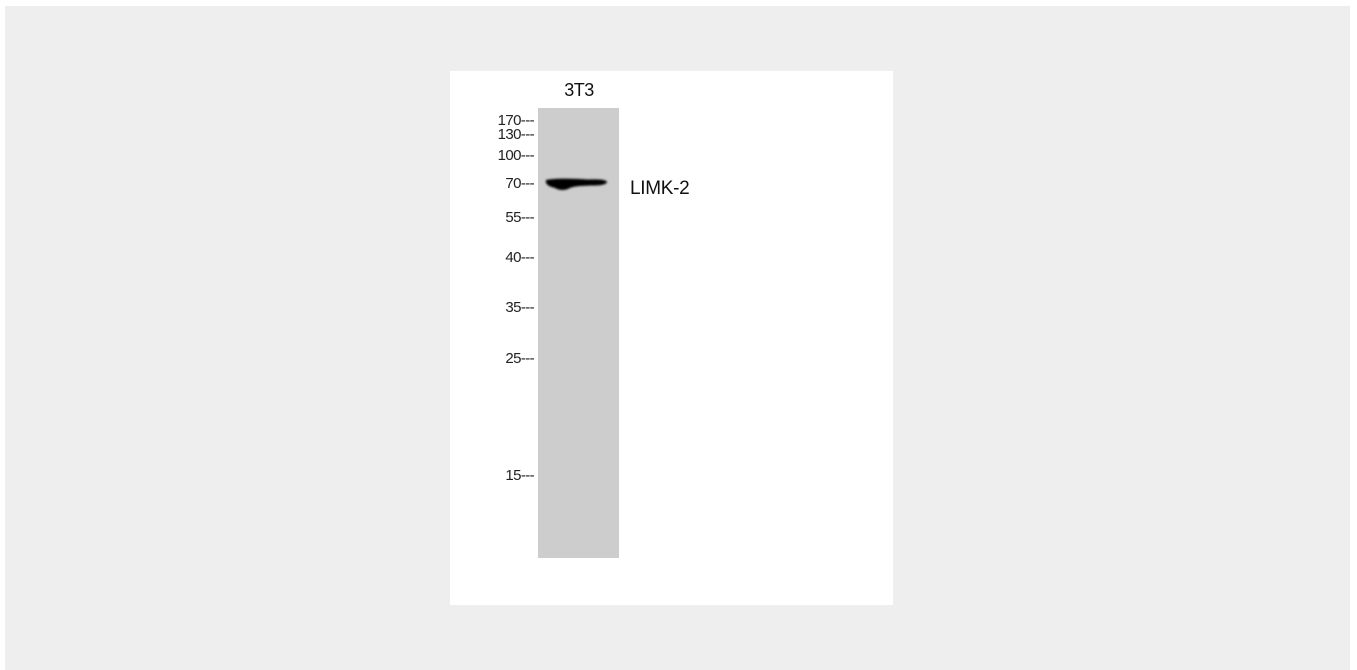 The image size is (1357, 670). I want to click on marker-40: 40---, so click(519, 257).